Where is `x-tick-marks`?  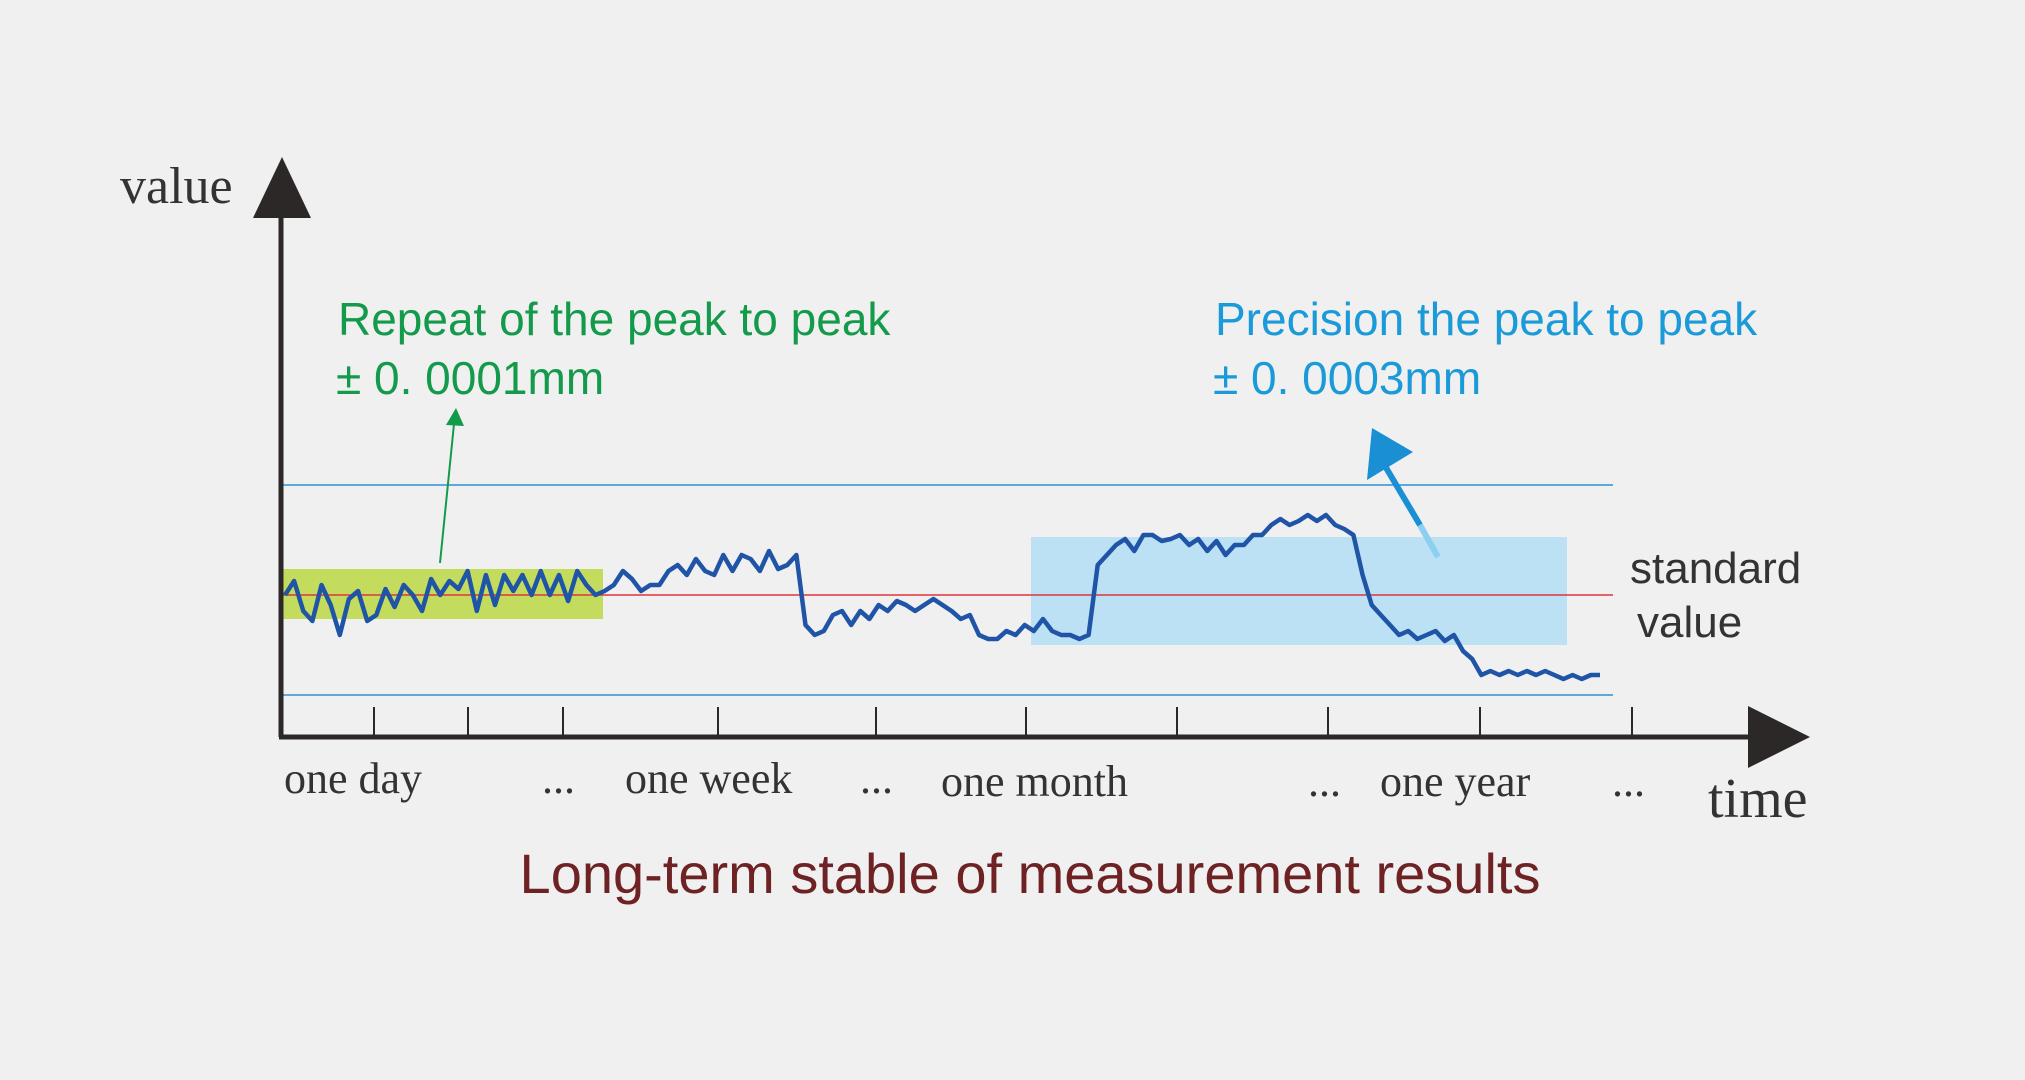
x-tick-marks is located at coordinates (1003, 722).